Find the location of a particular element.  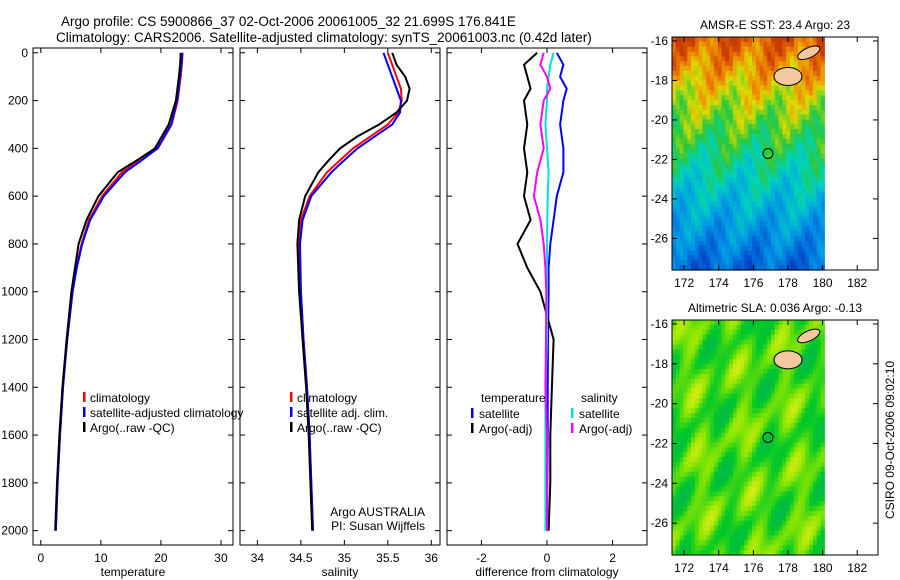

x-tick-label: 174 is located at coordinates (719, 568).